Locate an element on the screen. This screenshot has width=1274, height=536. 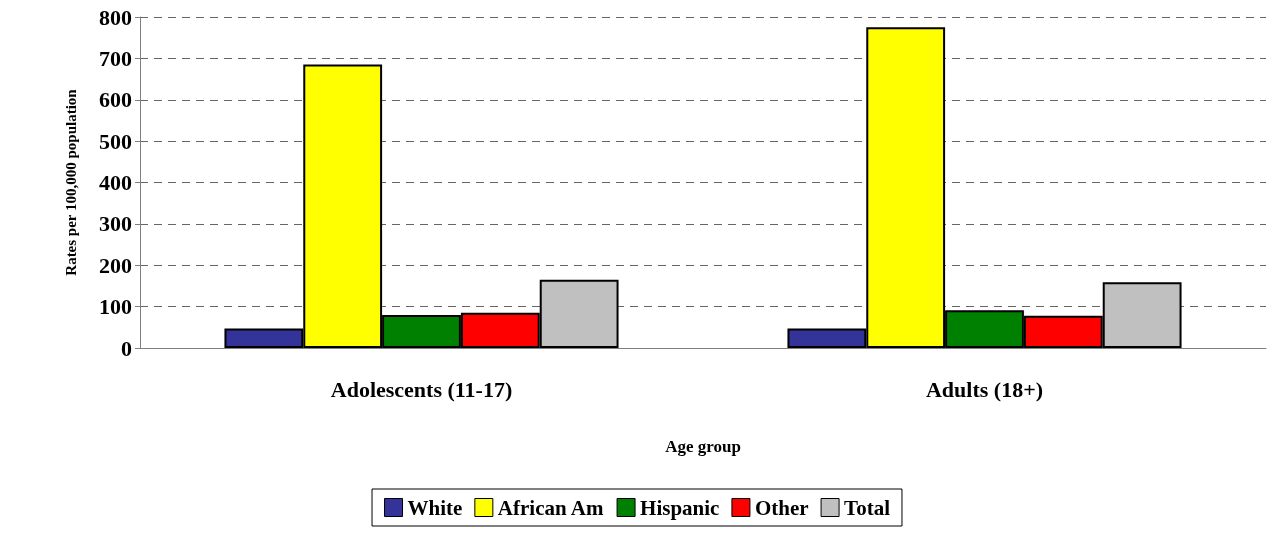
legend-label: Total is located at coordinates (867, 507).